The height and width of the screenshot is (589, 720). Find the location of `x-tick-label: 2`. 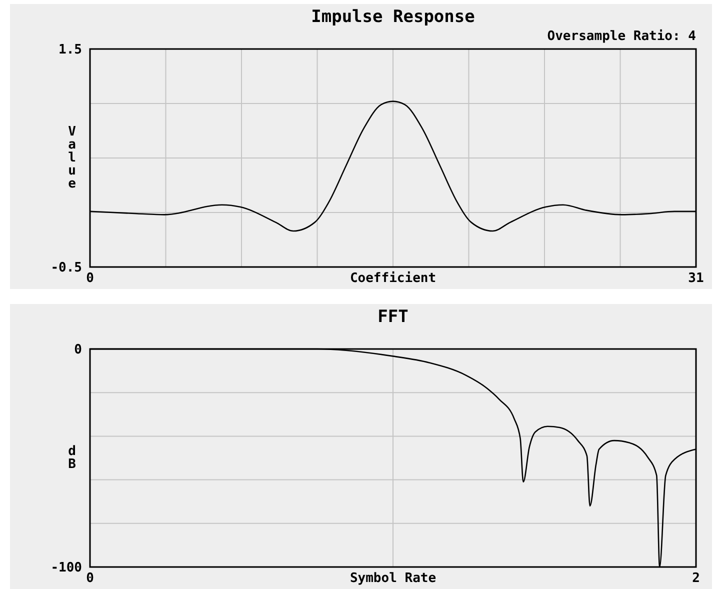

x-tick-label: 2 is located at coordinates (696, 578).